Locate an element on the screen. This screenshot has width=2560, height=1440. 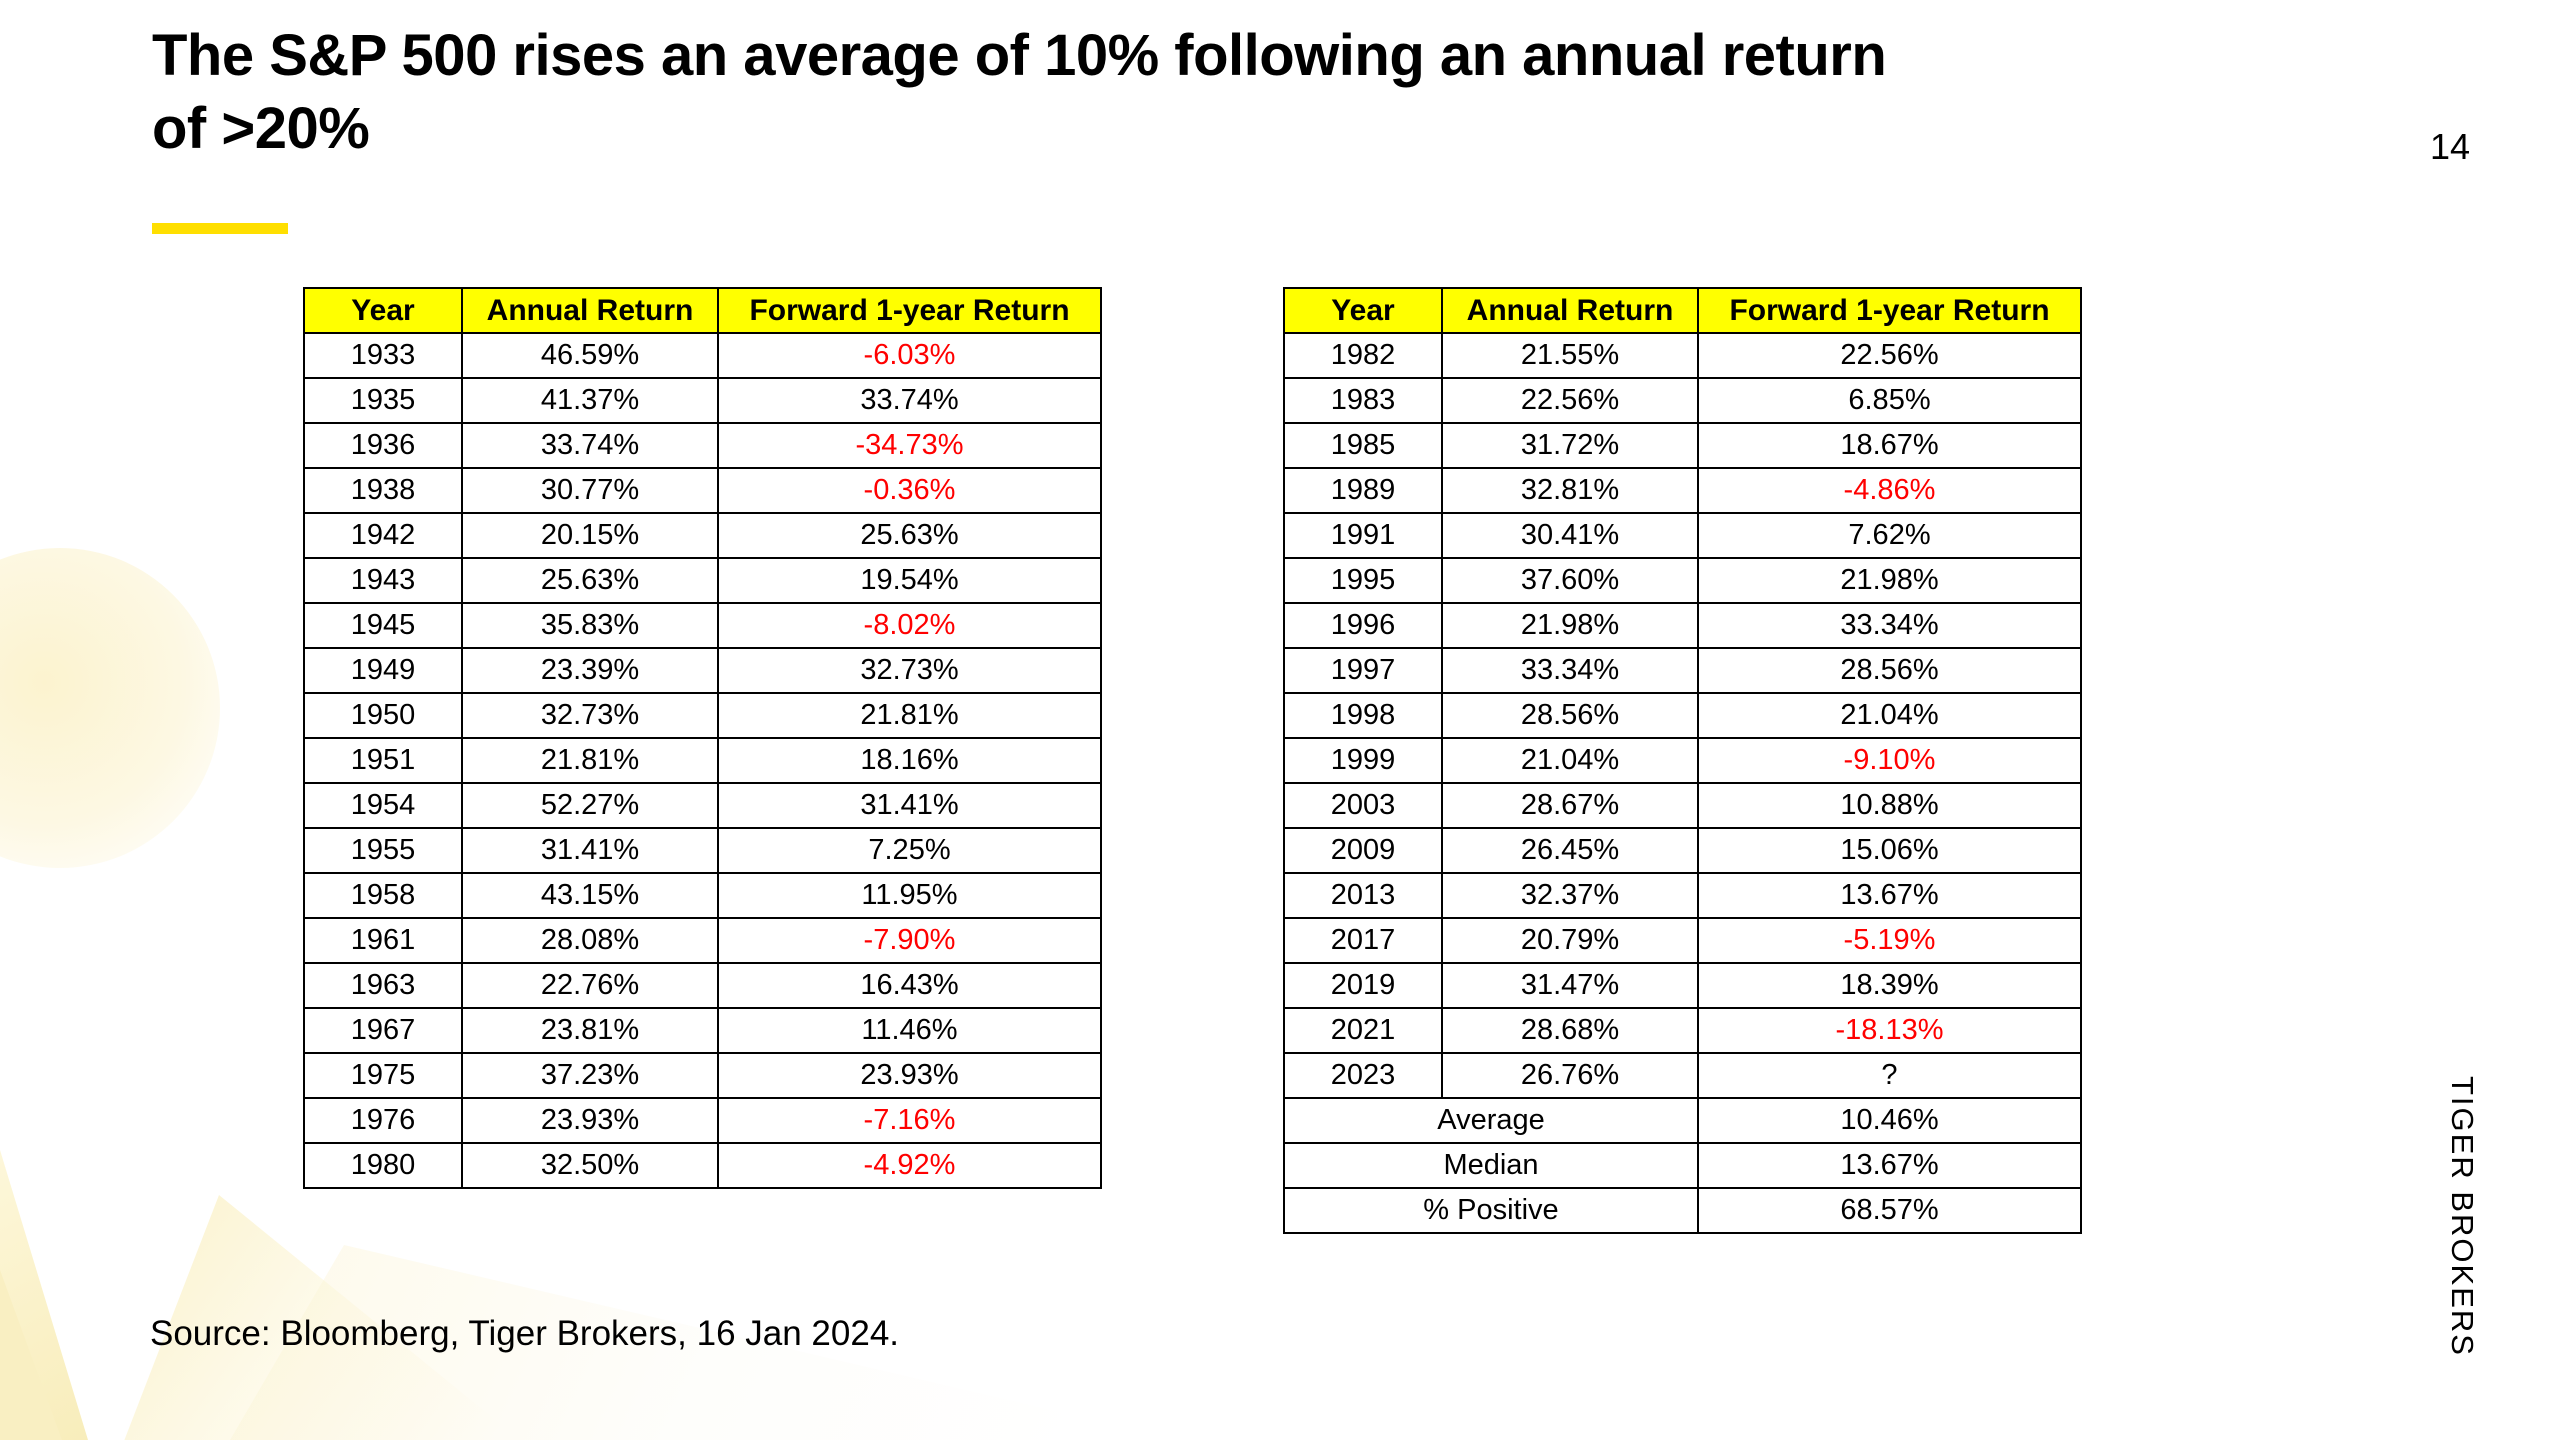
annual-return-cell: 21.81% is located at coordinates (590, 760).